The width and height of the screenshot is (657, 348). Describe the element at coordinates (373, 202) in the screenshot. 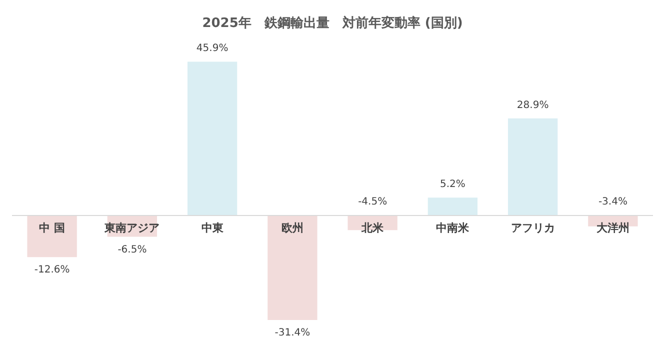

I see `data-label: -4.5%` at that location.